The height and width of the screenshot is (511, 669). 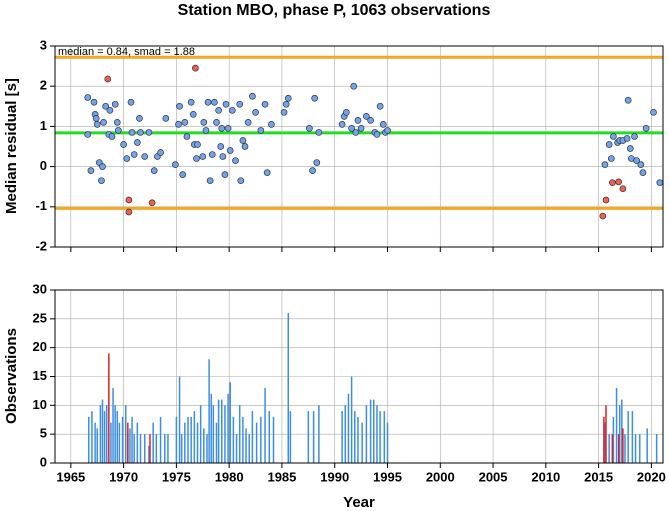 What do you see at coordinates (334, 476) in the screenshot?
I see `x-tick-label: 1990` at bounding box center [334, 476].